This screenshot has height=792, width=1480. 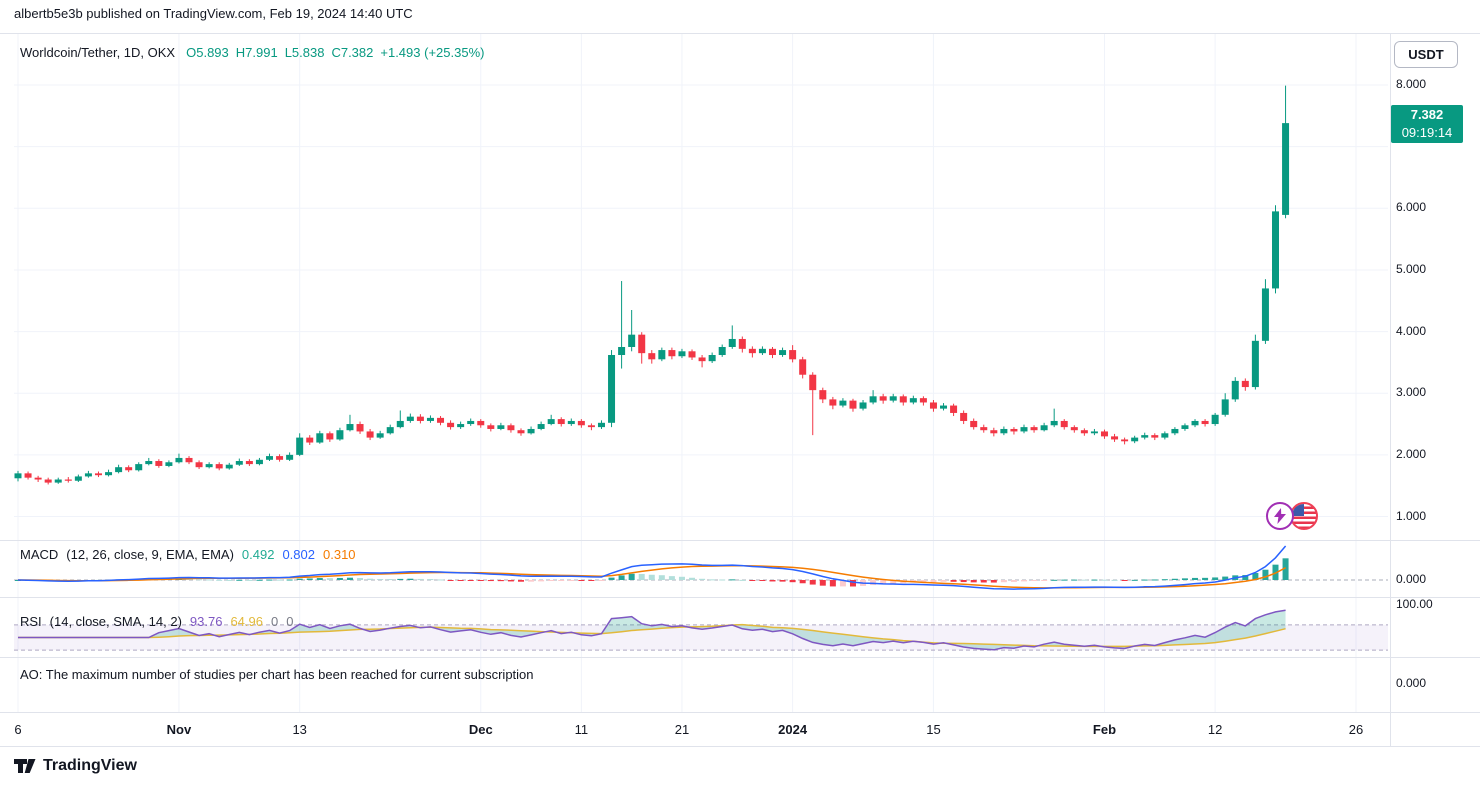 What do you see at coordinates (793, 729) in the screenshot?
I see `time-axis-label: 2024` at bounding box center [793, 729].